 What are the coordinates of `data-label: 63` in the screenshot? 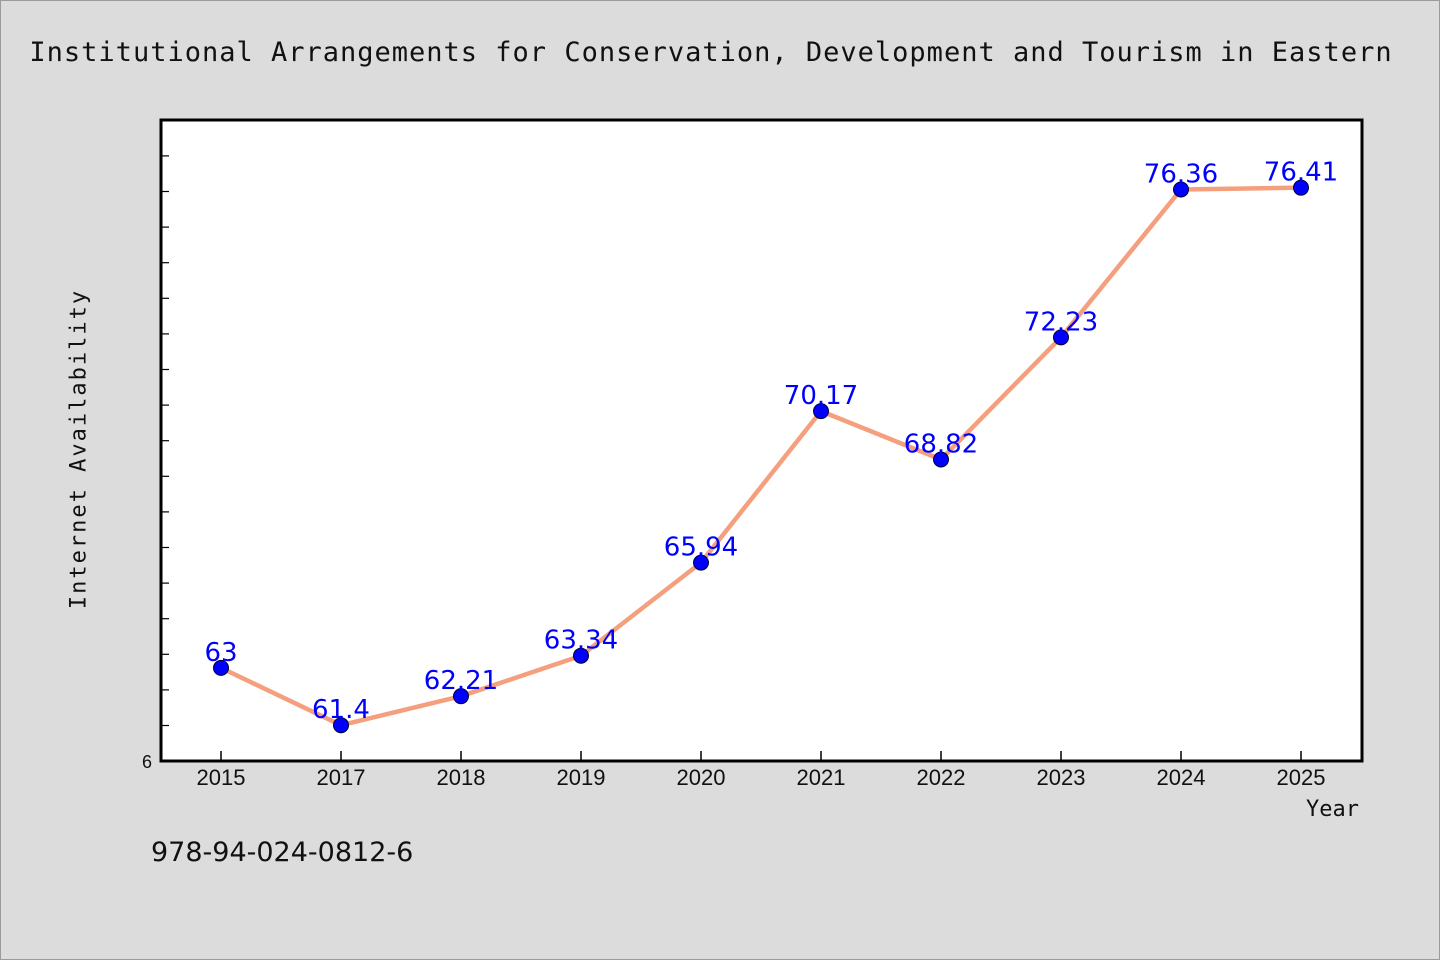 It's located at (220, 653).